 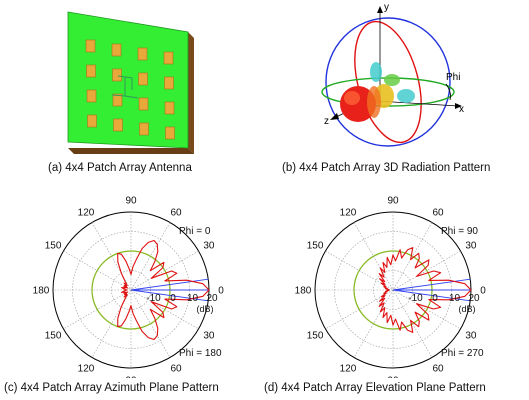 I want to click on sidelobe-cyan, so click(x=376, y=72).